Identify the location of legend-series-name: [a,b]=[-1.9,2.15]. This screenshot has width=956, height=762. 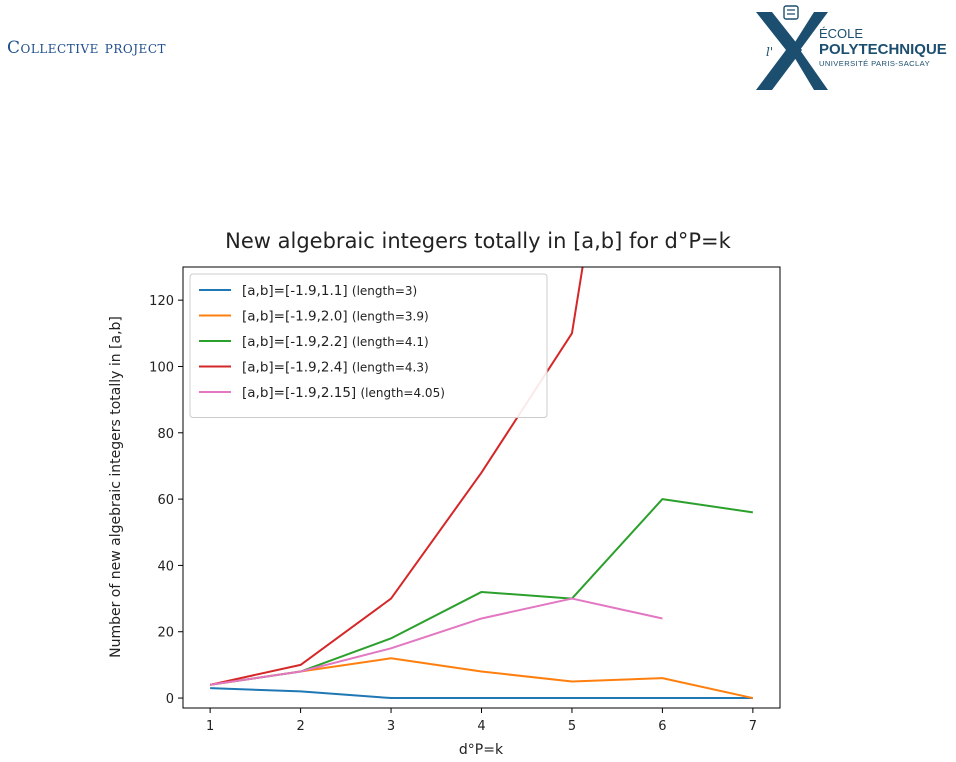
(301, 393).